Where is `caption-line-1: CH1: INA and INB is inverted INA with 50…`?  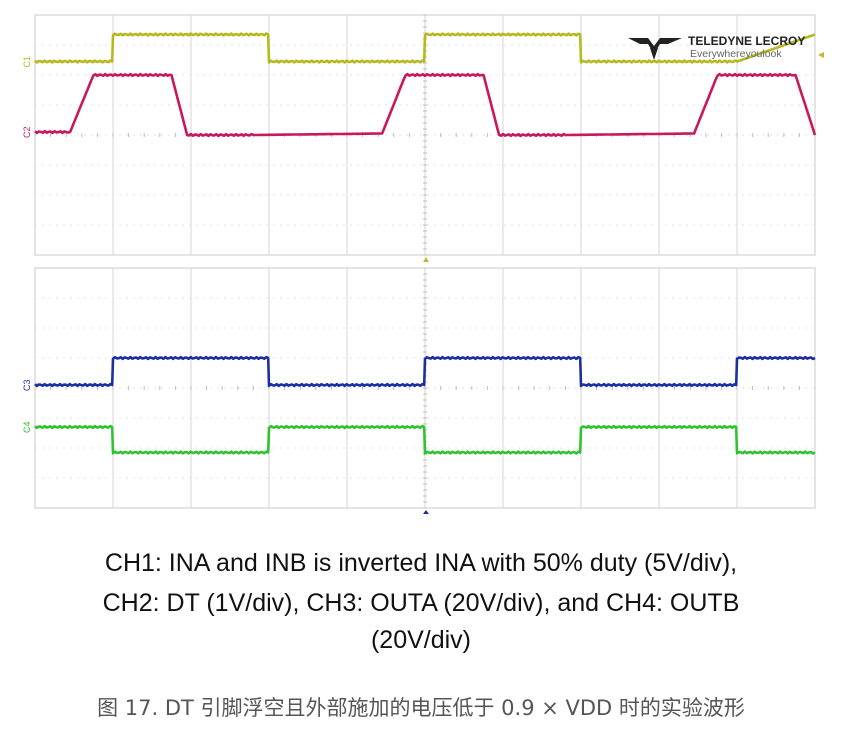
caption-line-1: CH1: INA and INB is inverted INA with 50… is located at coordinates (421, 563).